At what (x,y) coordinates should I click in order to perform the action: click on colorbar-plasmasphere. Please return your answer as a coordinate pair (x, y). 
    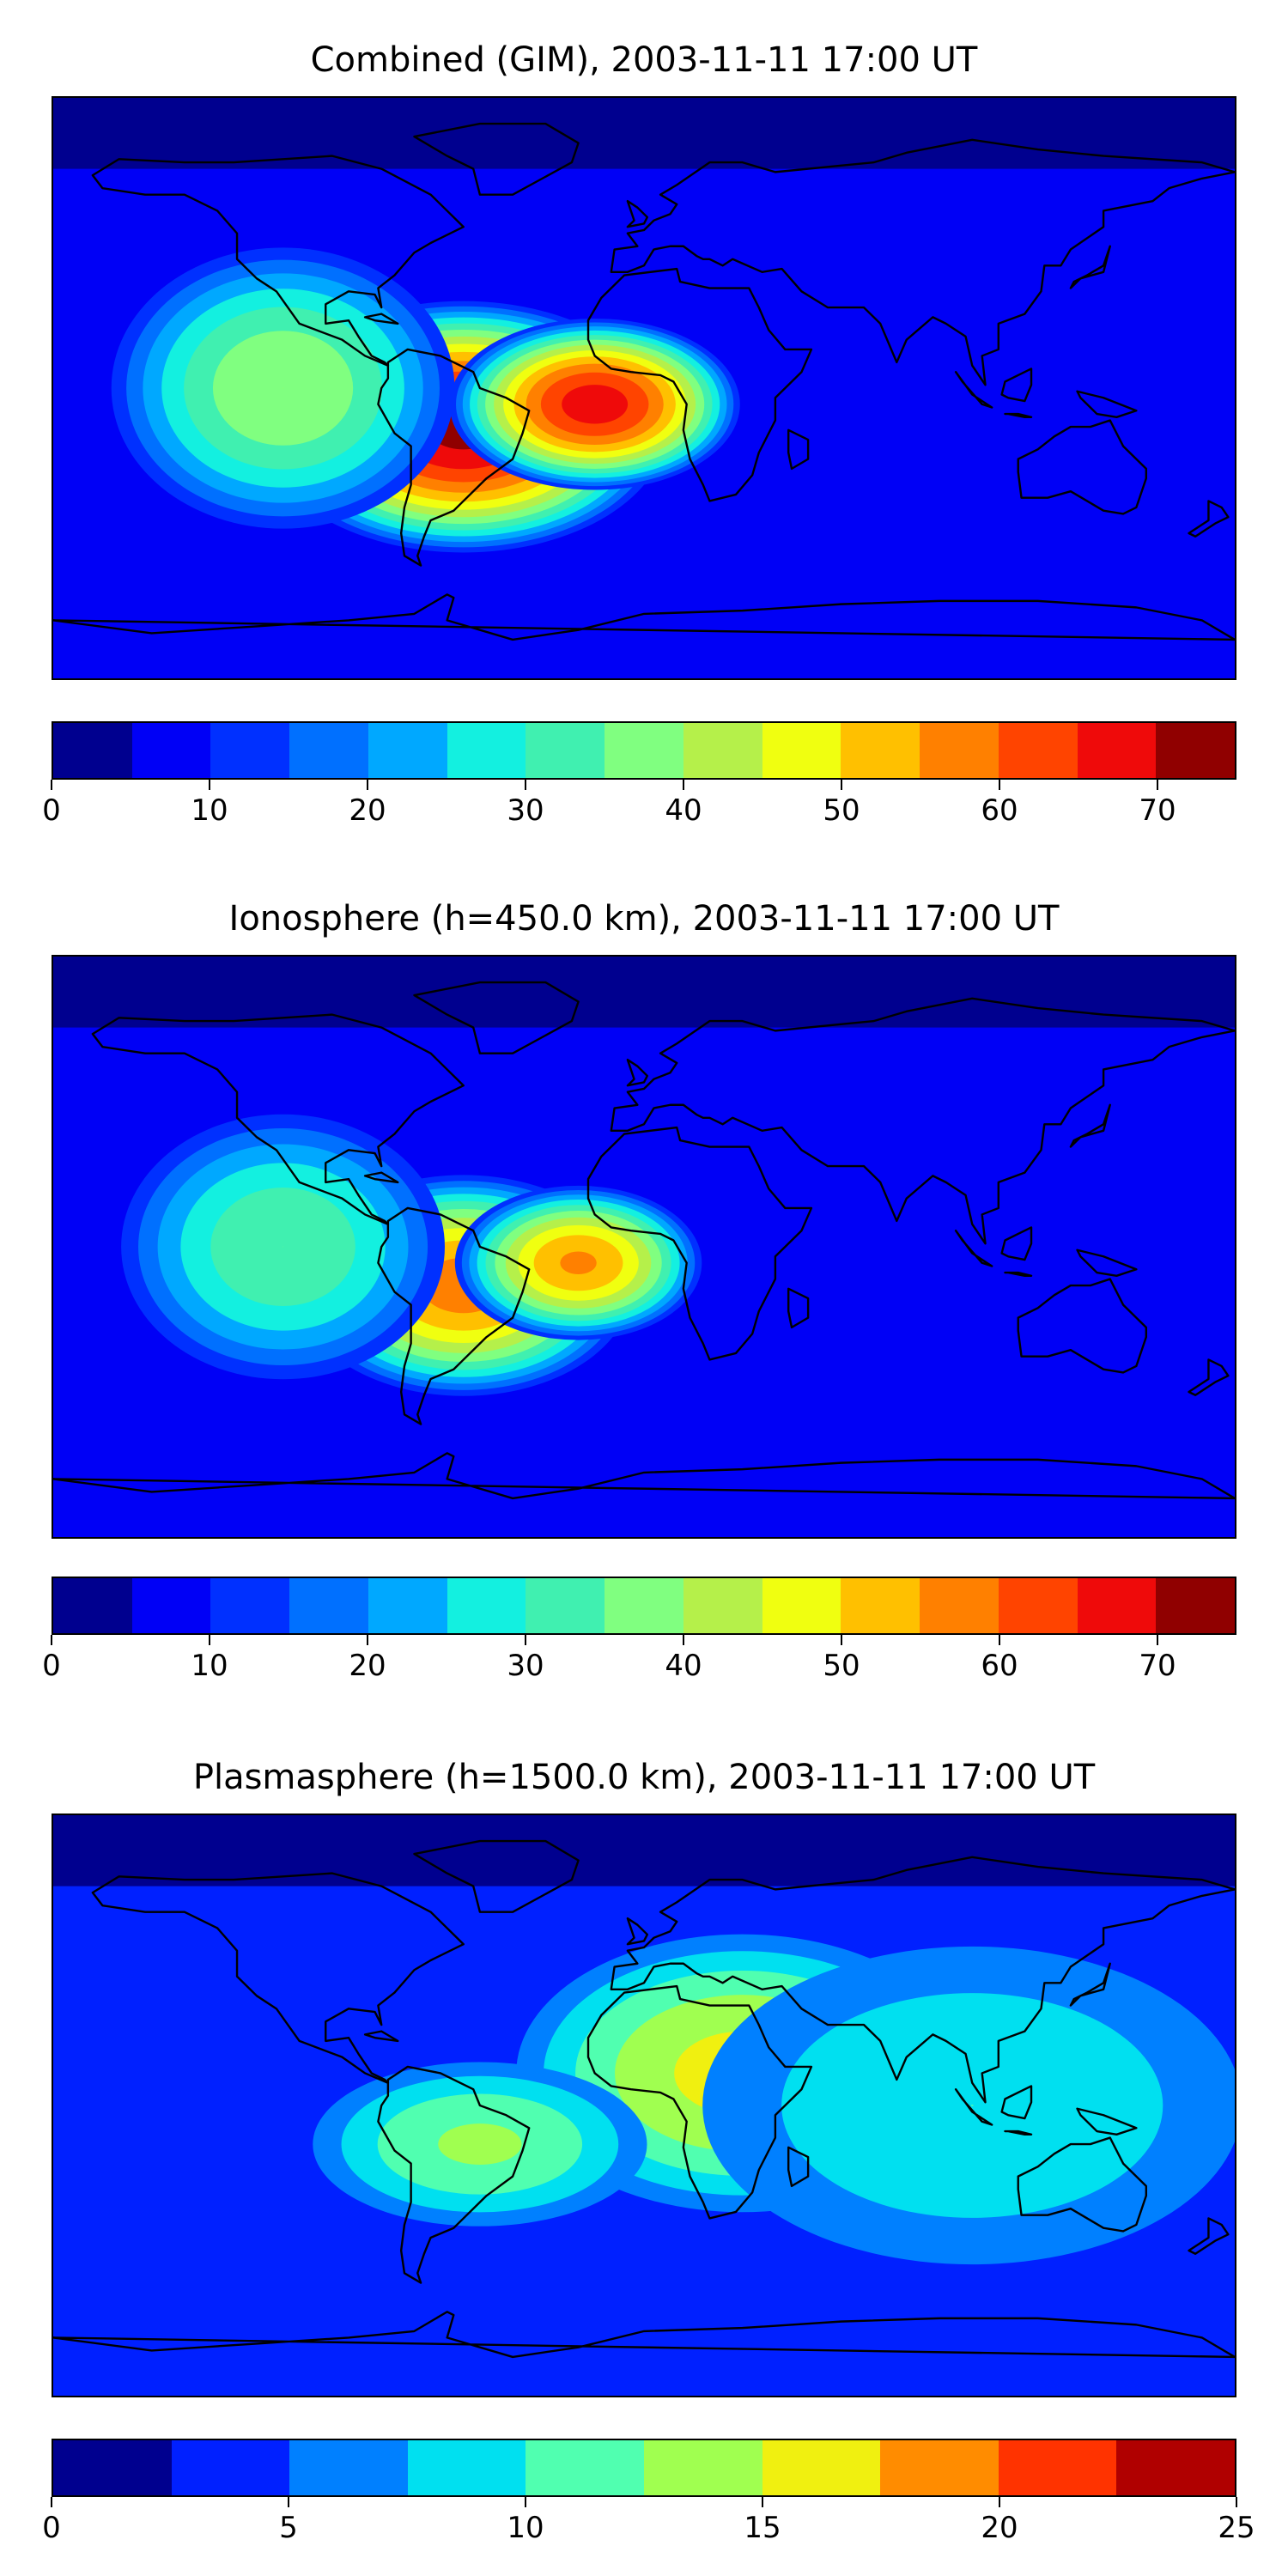
    Looking at the image, I should click on (644, 2468).